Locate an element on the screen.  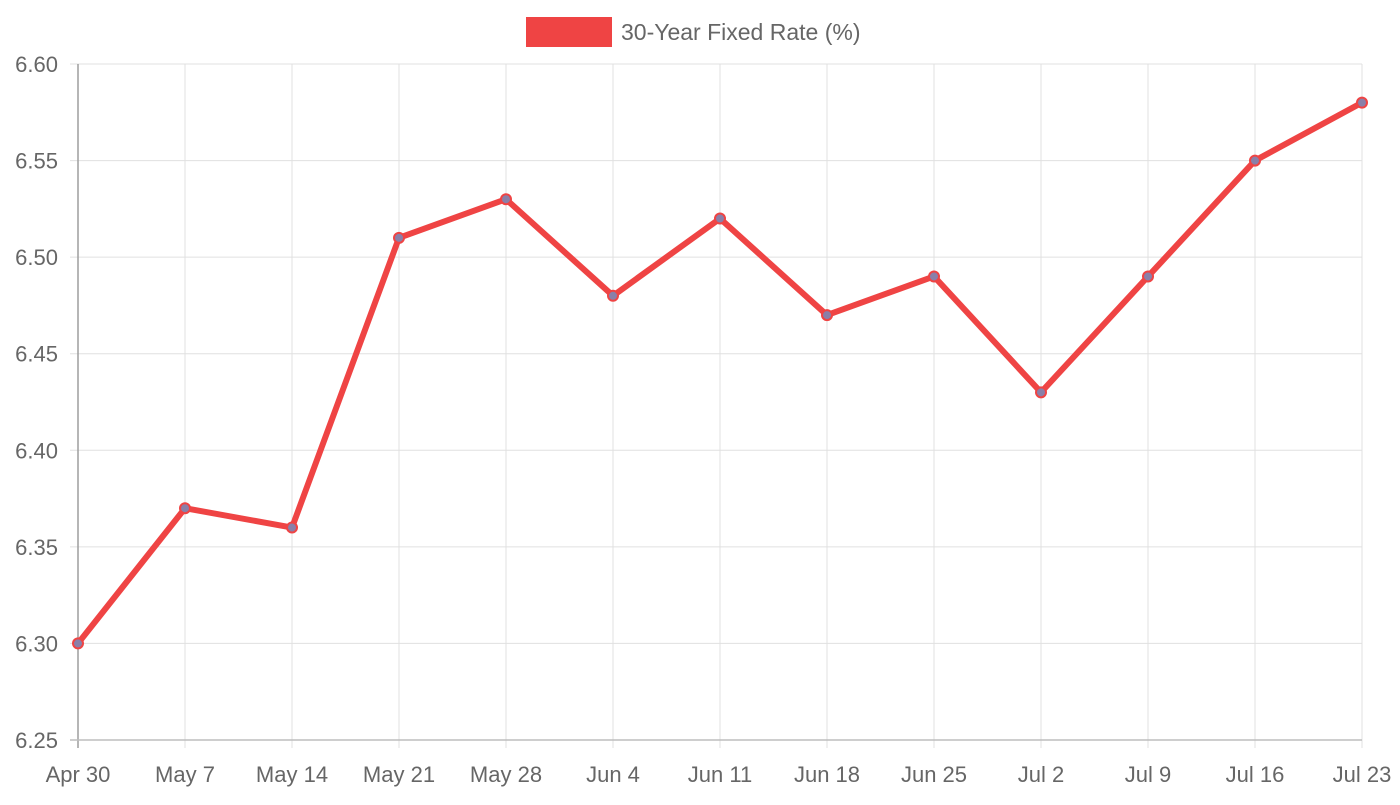
x-tick-label: Jul 2 is located at coordinates (1041, 774).